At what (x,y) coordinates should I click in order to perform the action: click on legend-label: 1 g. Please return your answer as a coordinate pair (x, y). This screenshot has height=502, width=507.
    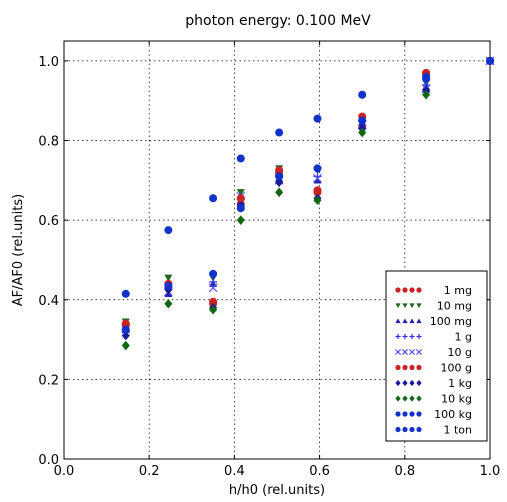
    Looking at the image, I should click on (463, 337).